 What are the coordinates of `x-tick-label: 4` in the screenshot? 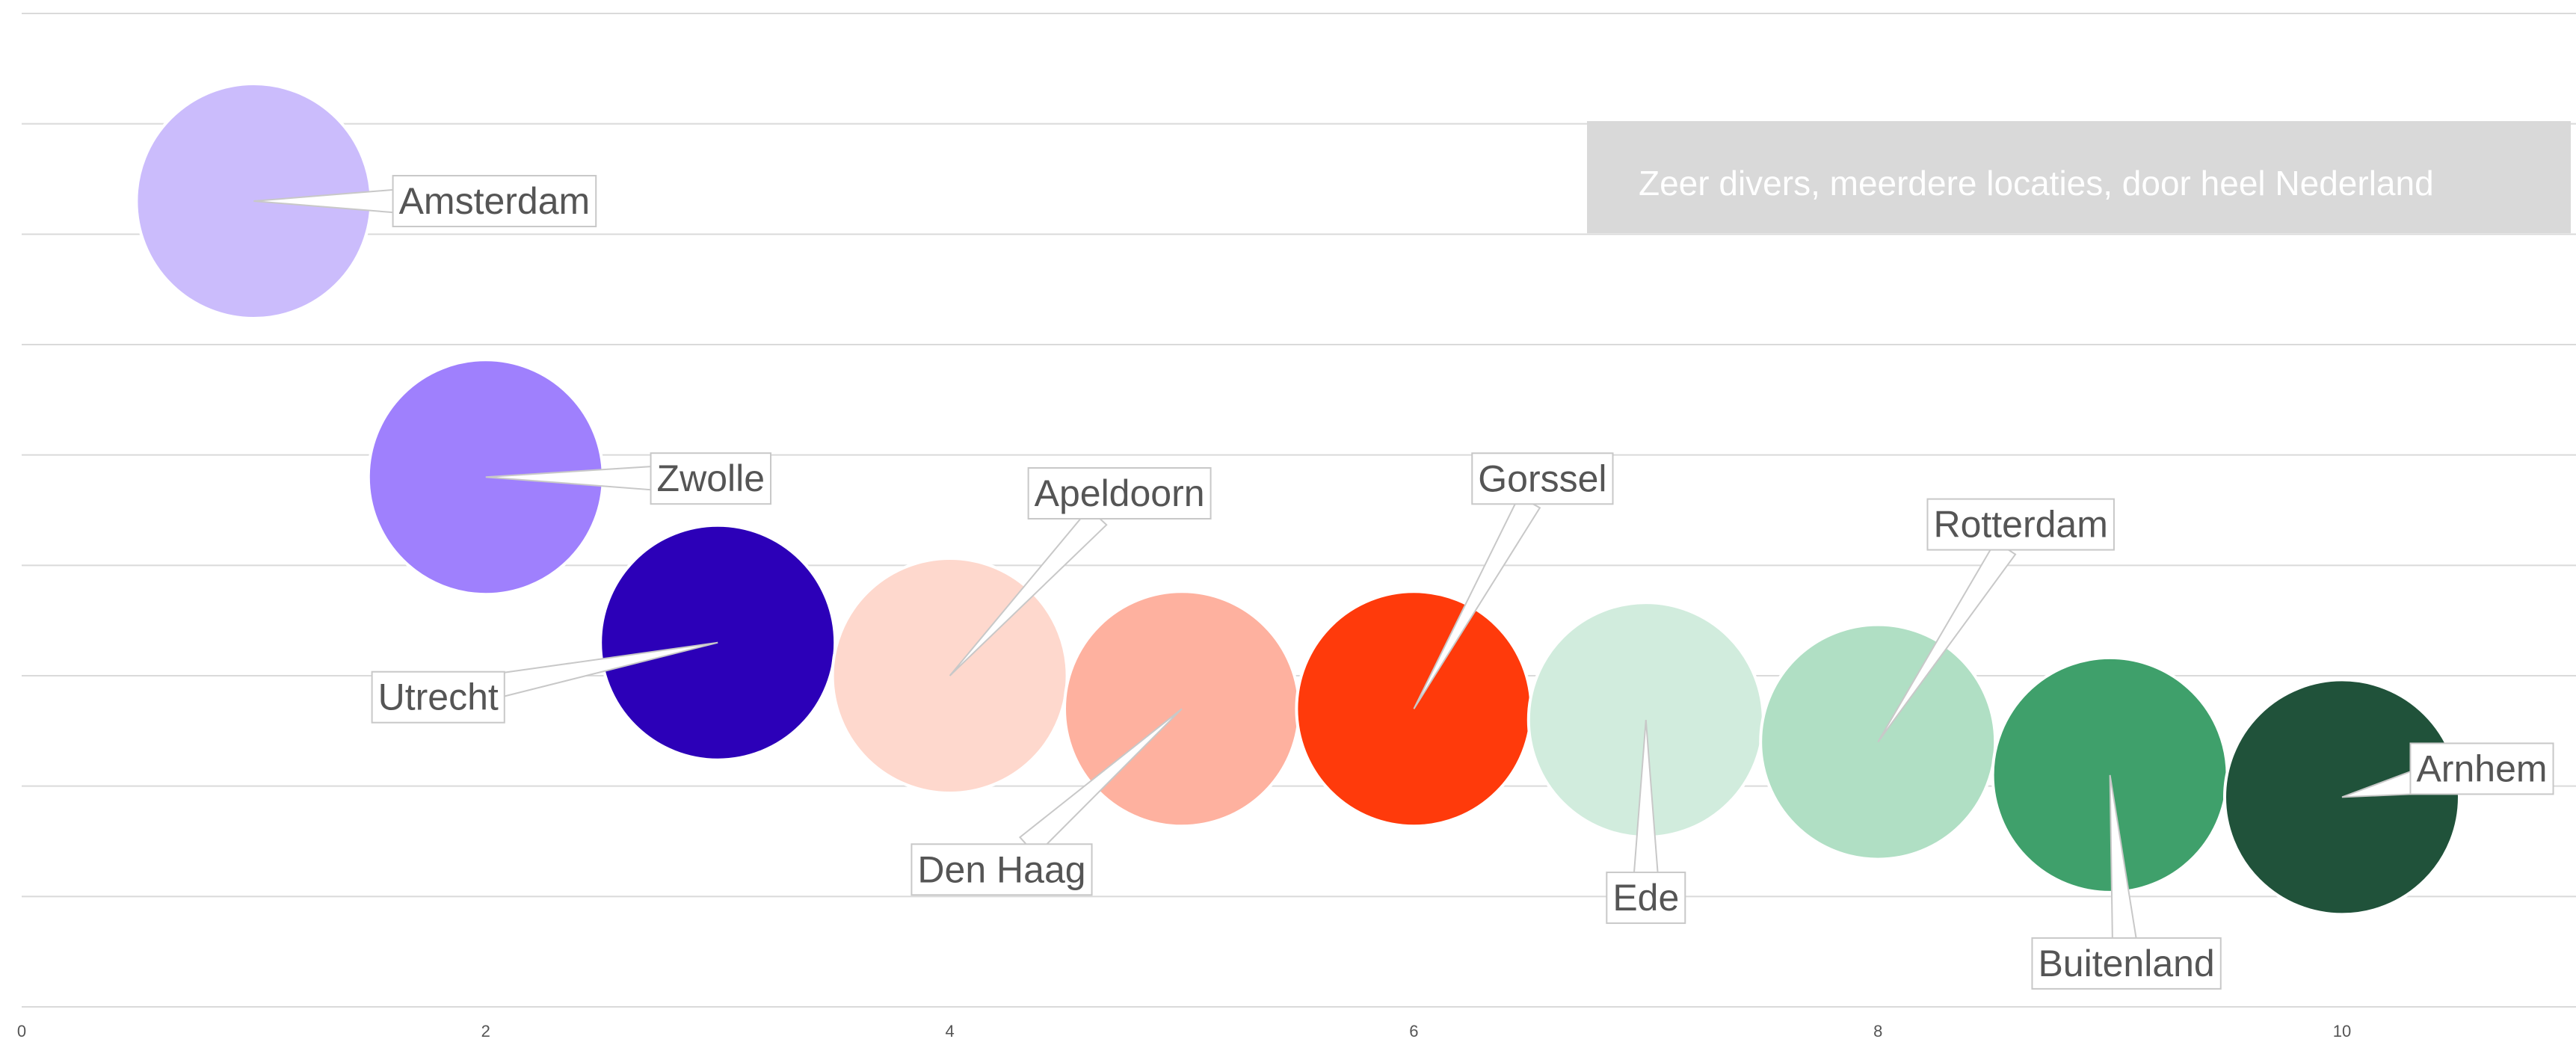 It's located at (949, 1030).